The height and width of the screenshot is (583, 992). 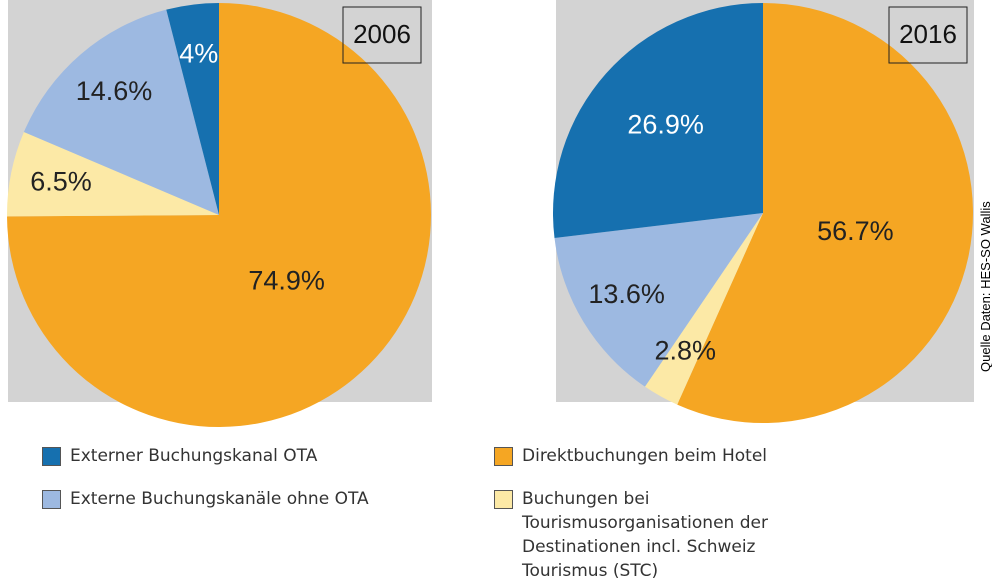 I want to click on data-label: 13.6%, so click(x=626, y=294).